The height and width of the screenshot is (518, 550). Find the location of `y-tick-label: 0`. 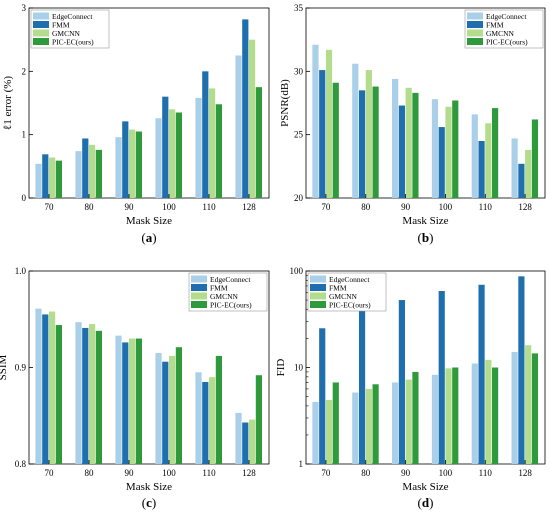

y-tick-label: 0 is located at coordinates (24, 198).